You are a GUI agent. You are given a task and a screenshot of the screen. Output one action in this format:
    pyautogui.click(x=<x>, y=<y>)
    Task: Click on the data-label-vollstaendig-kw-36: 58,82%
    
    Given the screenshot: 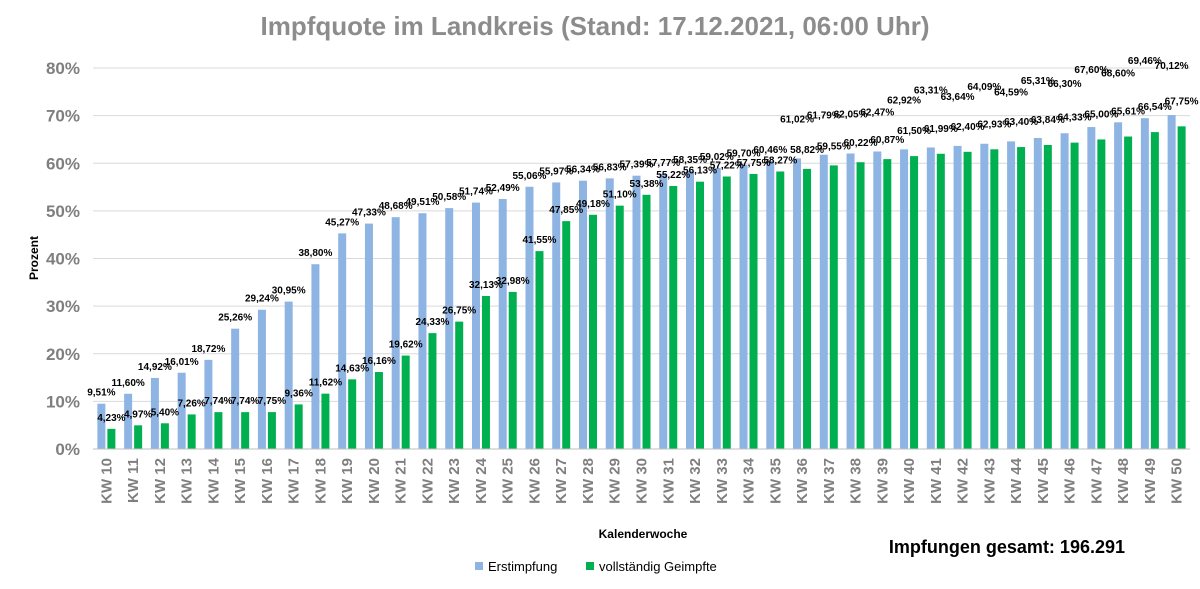 What is the action you would take?
    pyautogui.click(x=807, y=150)
    